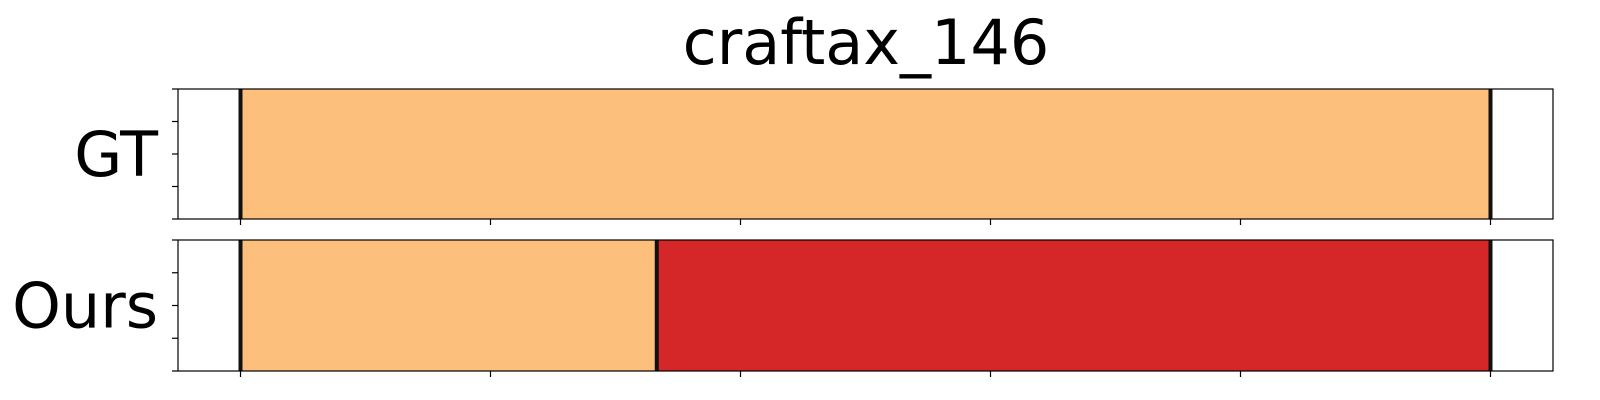 This screenshot has height=400, width=1600. What do you see at coordinates (116, 154) in the screenshot?
I see `row-label-gt: GT` at bounding box center [116, 154].